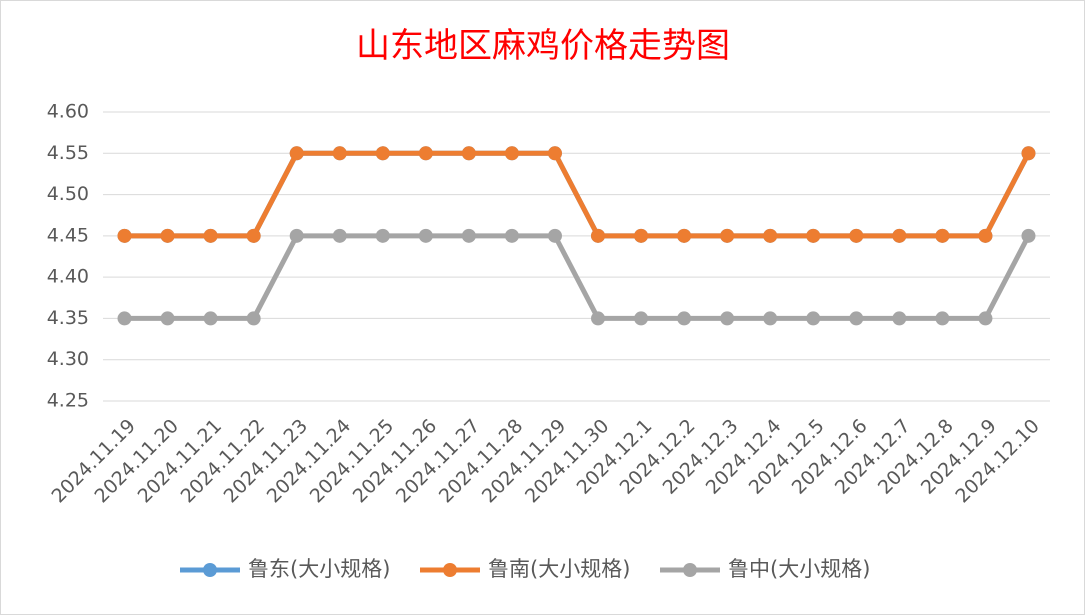 This screenshot has width=1085, height=615. What do you see at coordinates (68, 277) in the screenshot?
I see `y-tick-label: 4.40` at bounding box center [68, 277].